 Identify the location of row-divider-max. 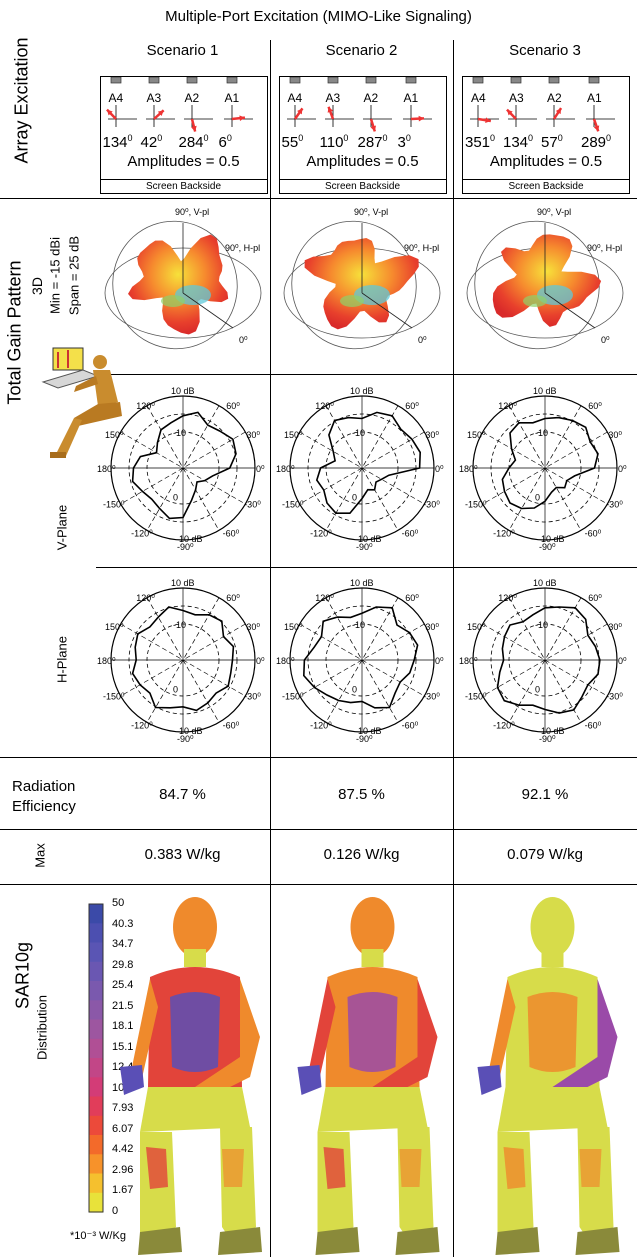
(318, 884).